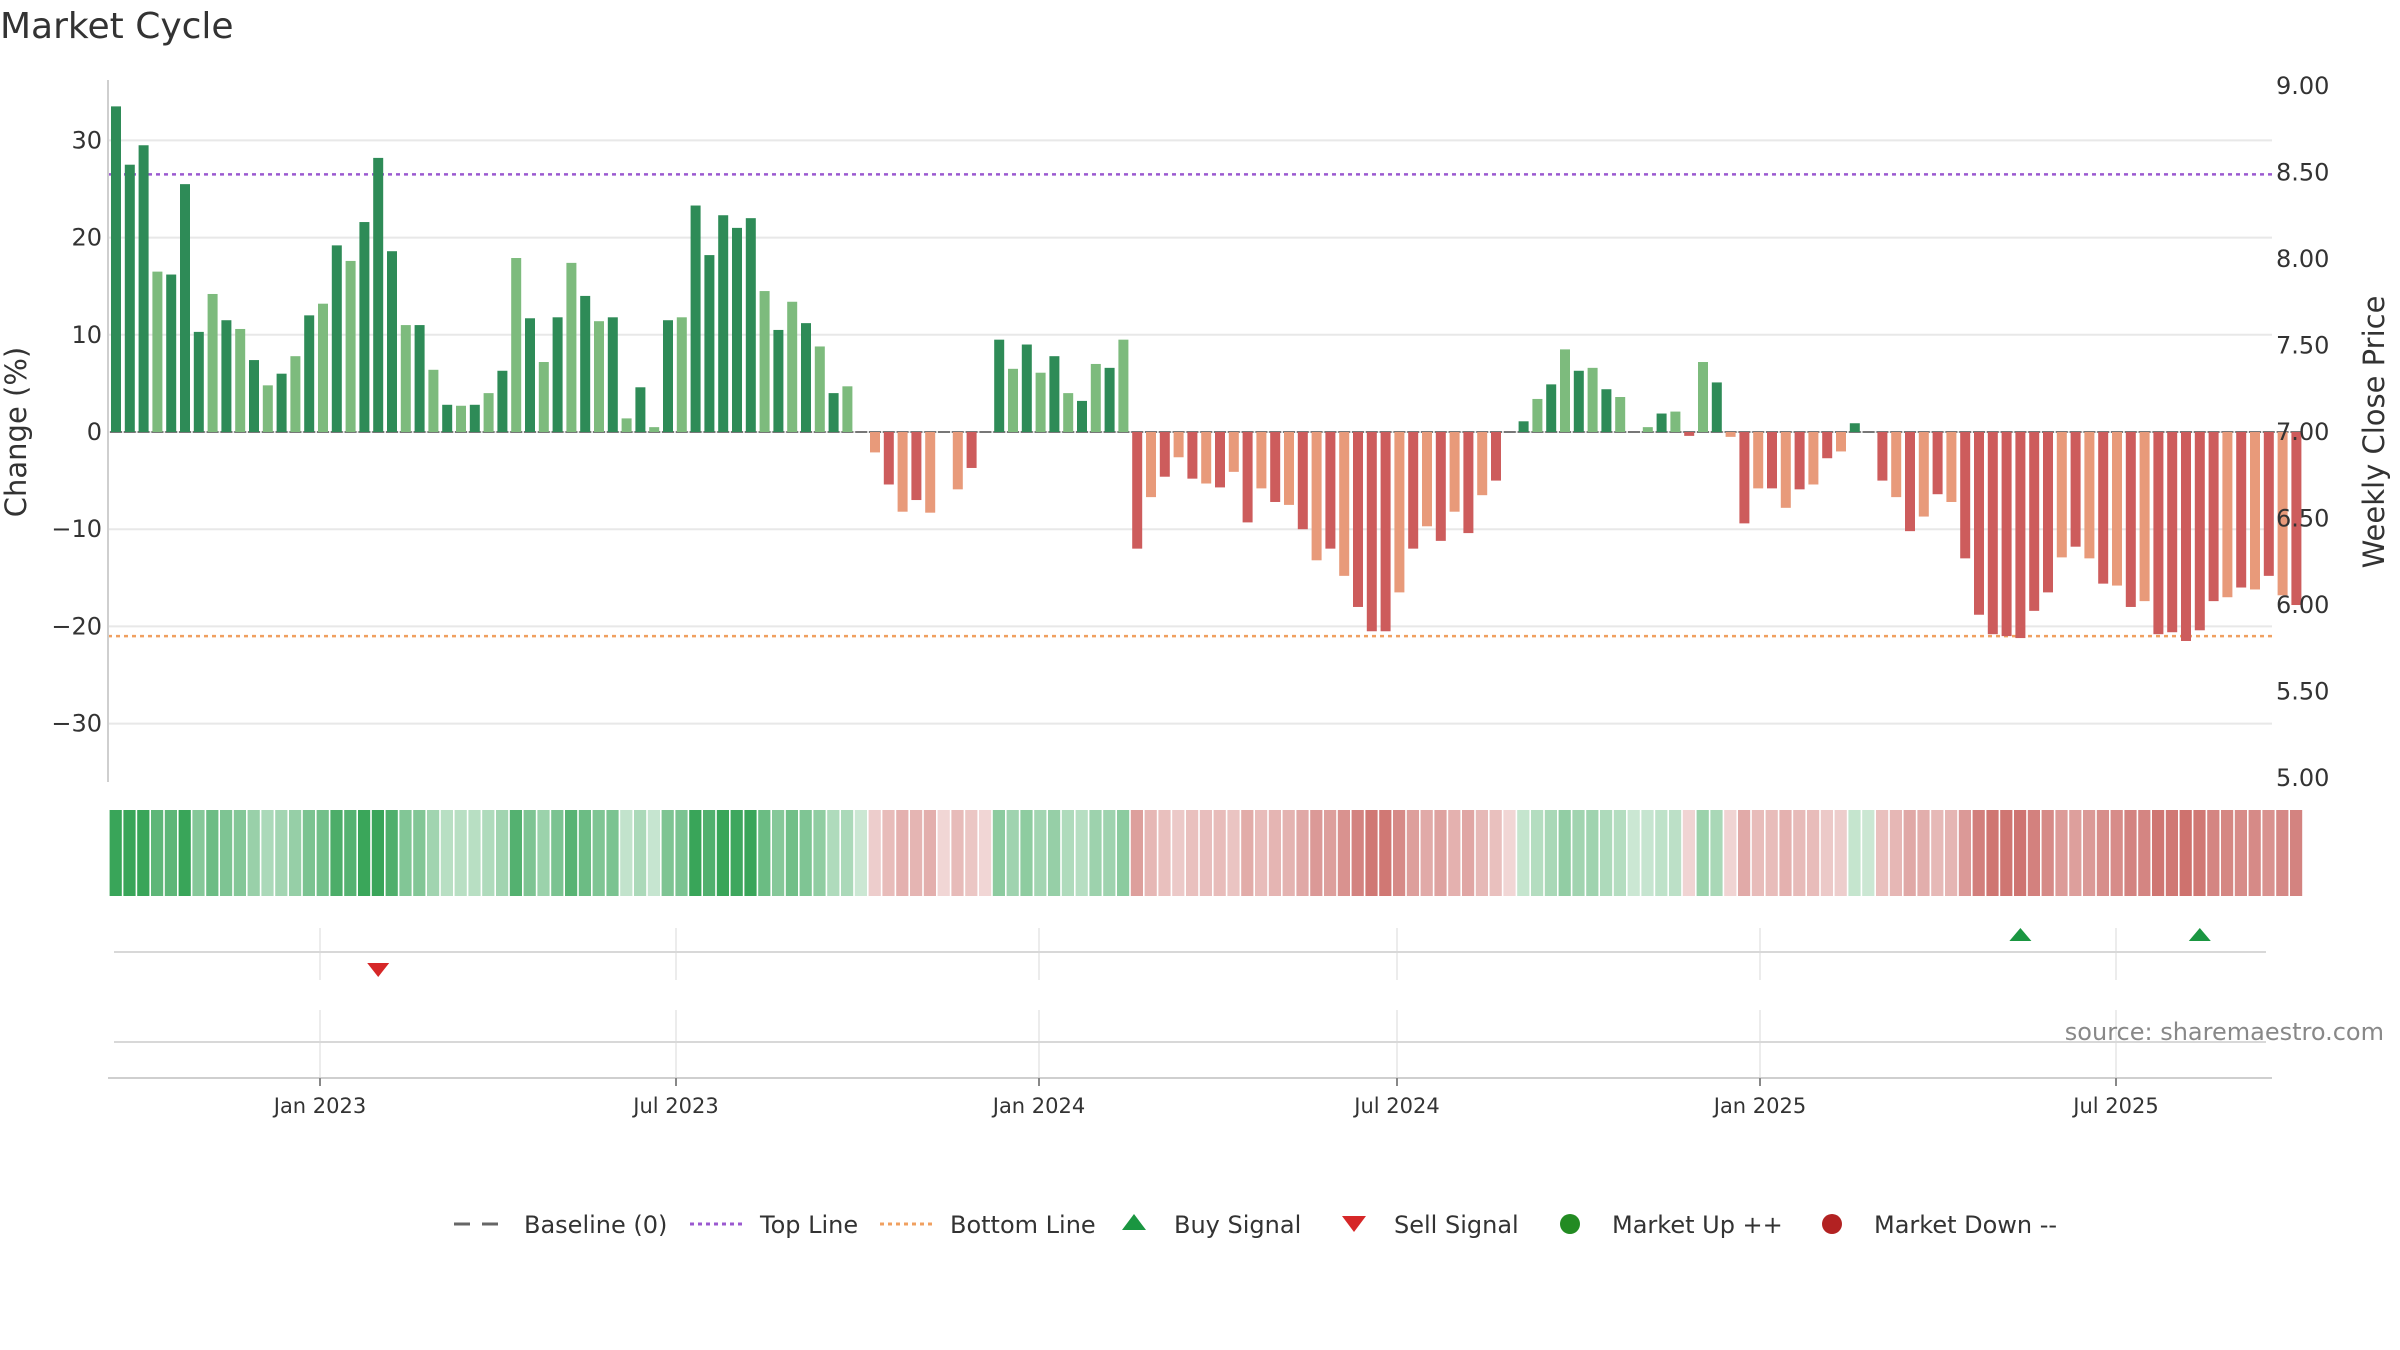 The width and height of the screenshot is (2400, 1350). What do you see at coordinates (1671, 1225) in the screenshot?
I see `legend-item: Market Up ++` at bounding box center [1671, 1225].